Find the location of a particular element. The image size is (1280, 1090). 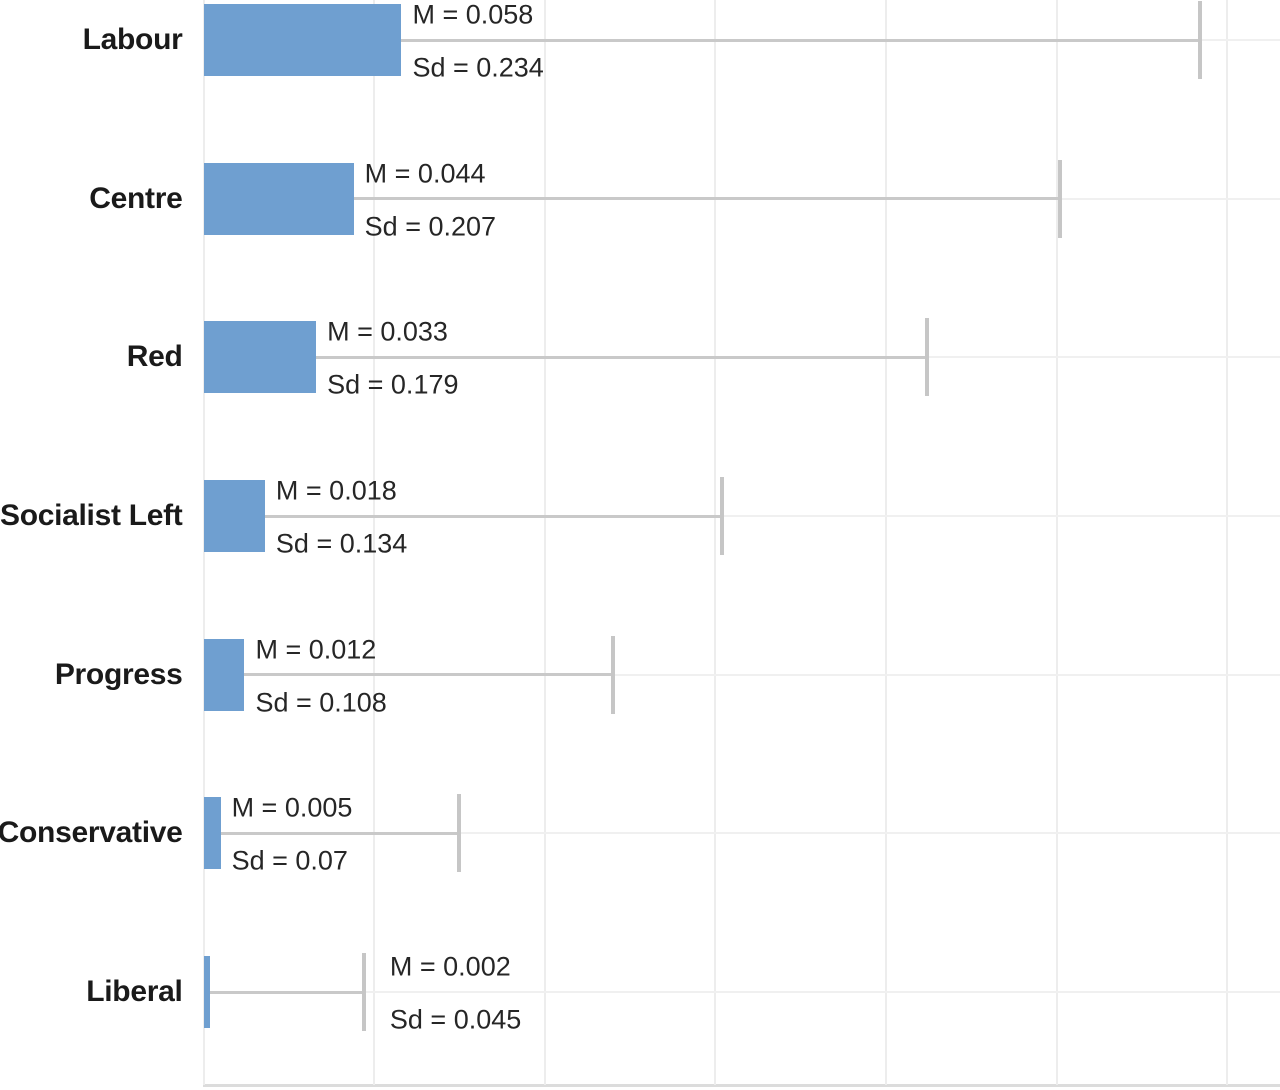

x-axis-line is located at coordinates (741, 1085).